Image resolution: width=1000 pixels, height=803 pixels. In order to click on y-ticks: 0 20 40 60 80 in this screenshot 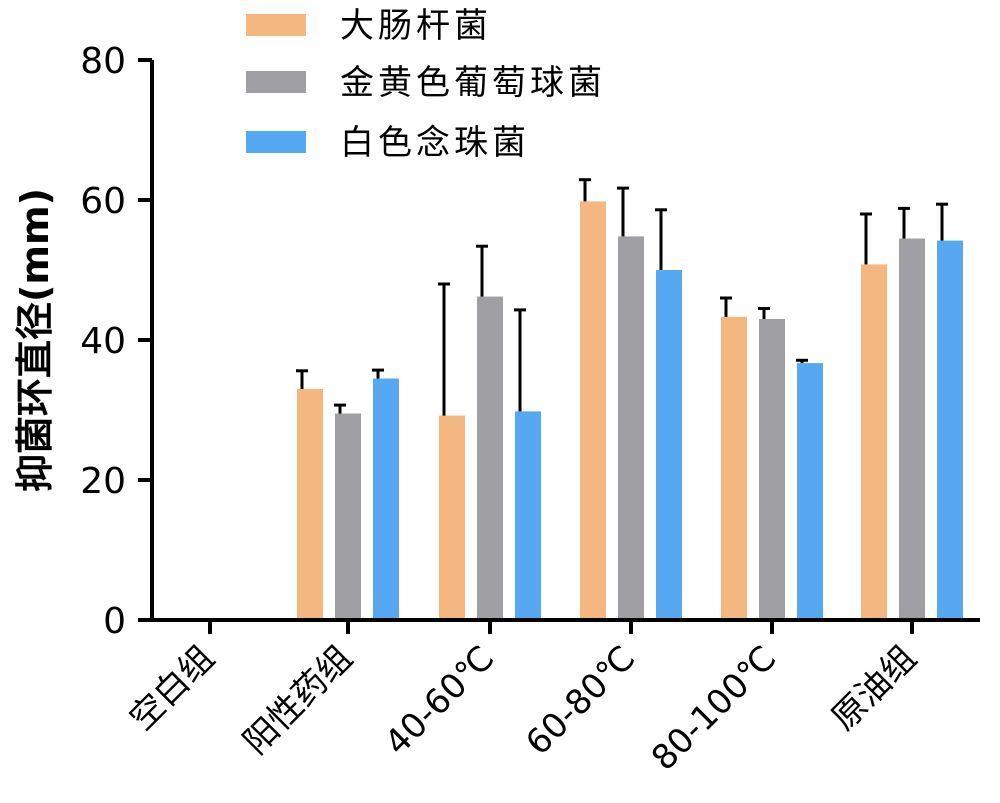, I will do `click(116, 341)`.